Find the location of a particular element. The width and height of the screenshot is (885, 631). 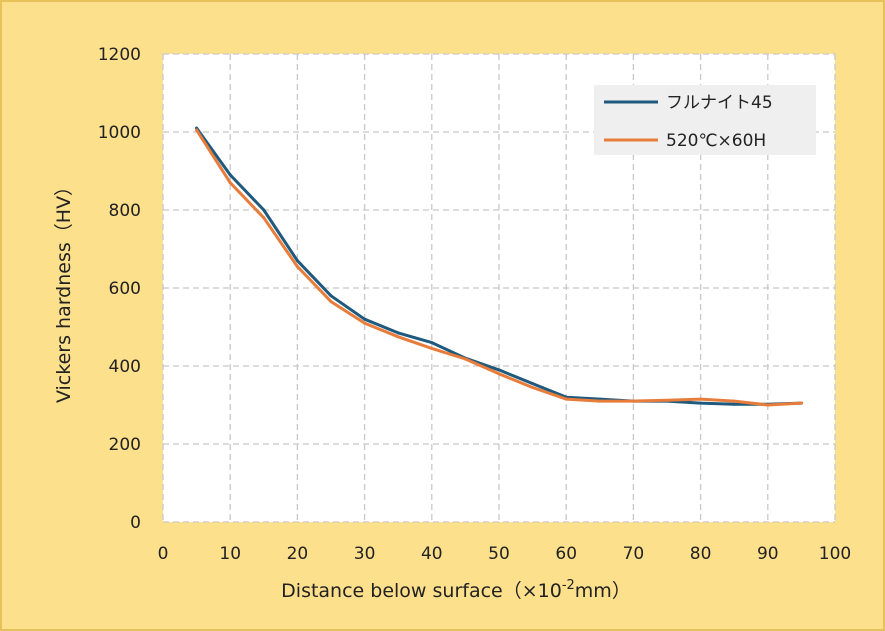

y-tick-label: 0 is located at coordinates (135, 523).